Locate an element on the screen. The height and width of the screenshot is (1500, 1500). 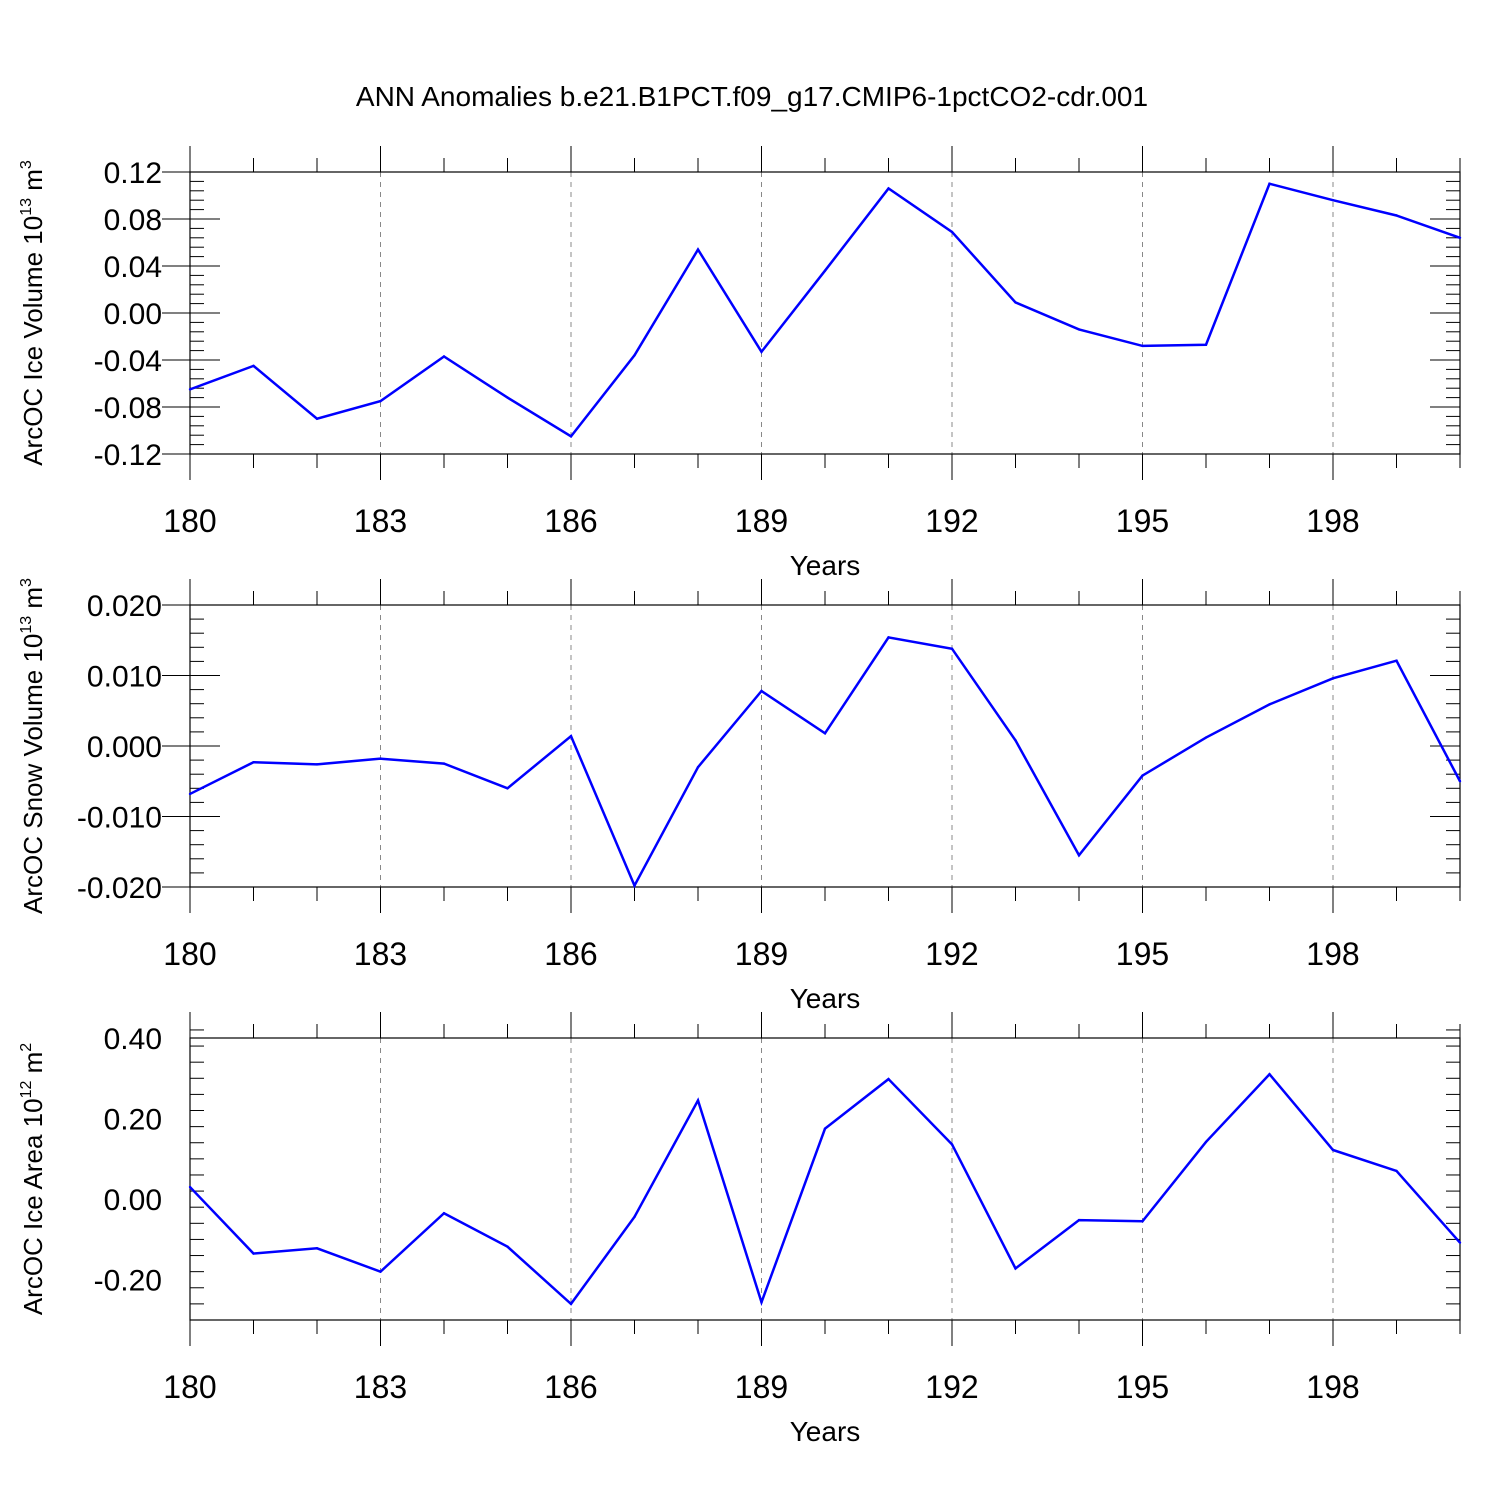
y-tick-label: 0.40 is located at coordinates (133, 1039).